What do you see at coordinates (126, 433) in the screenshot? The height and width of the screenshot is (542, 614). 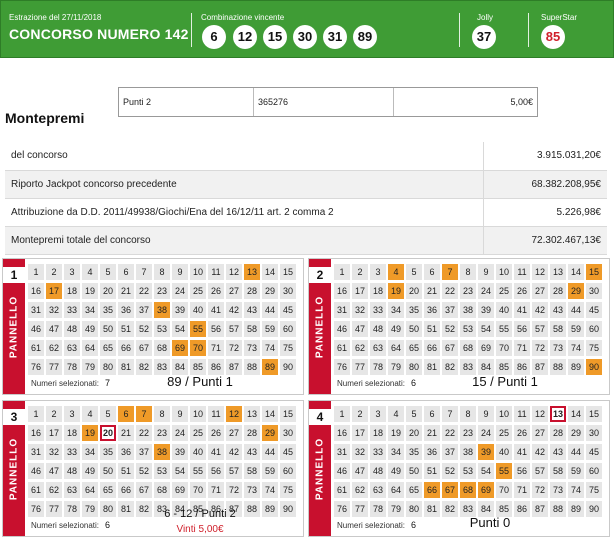 I see `number-cell-21: 21` at bounding box center [126, 433].